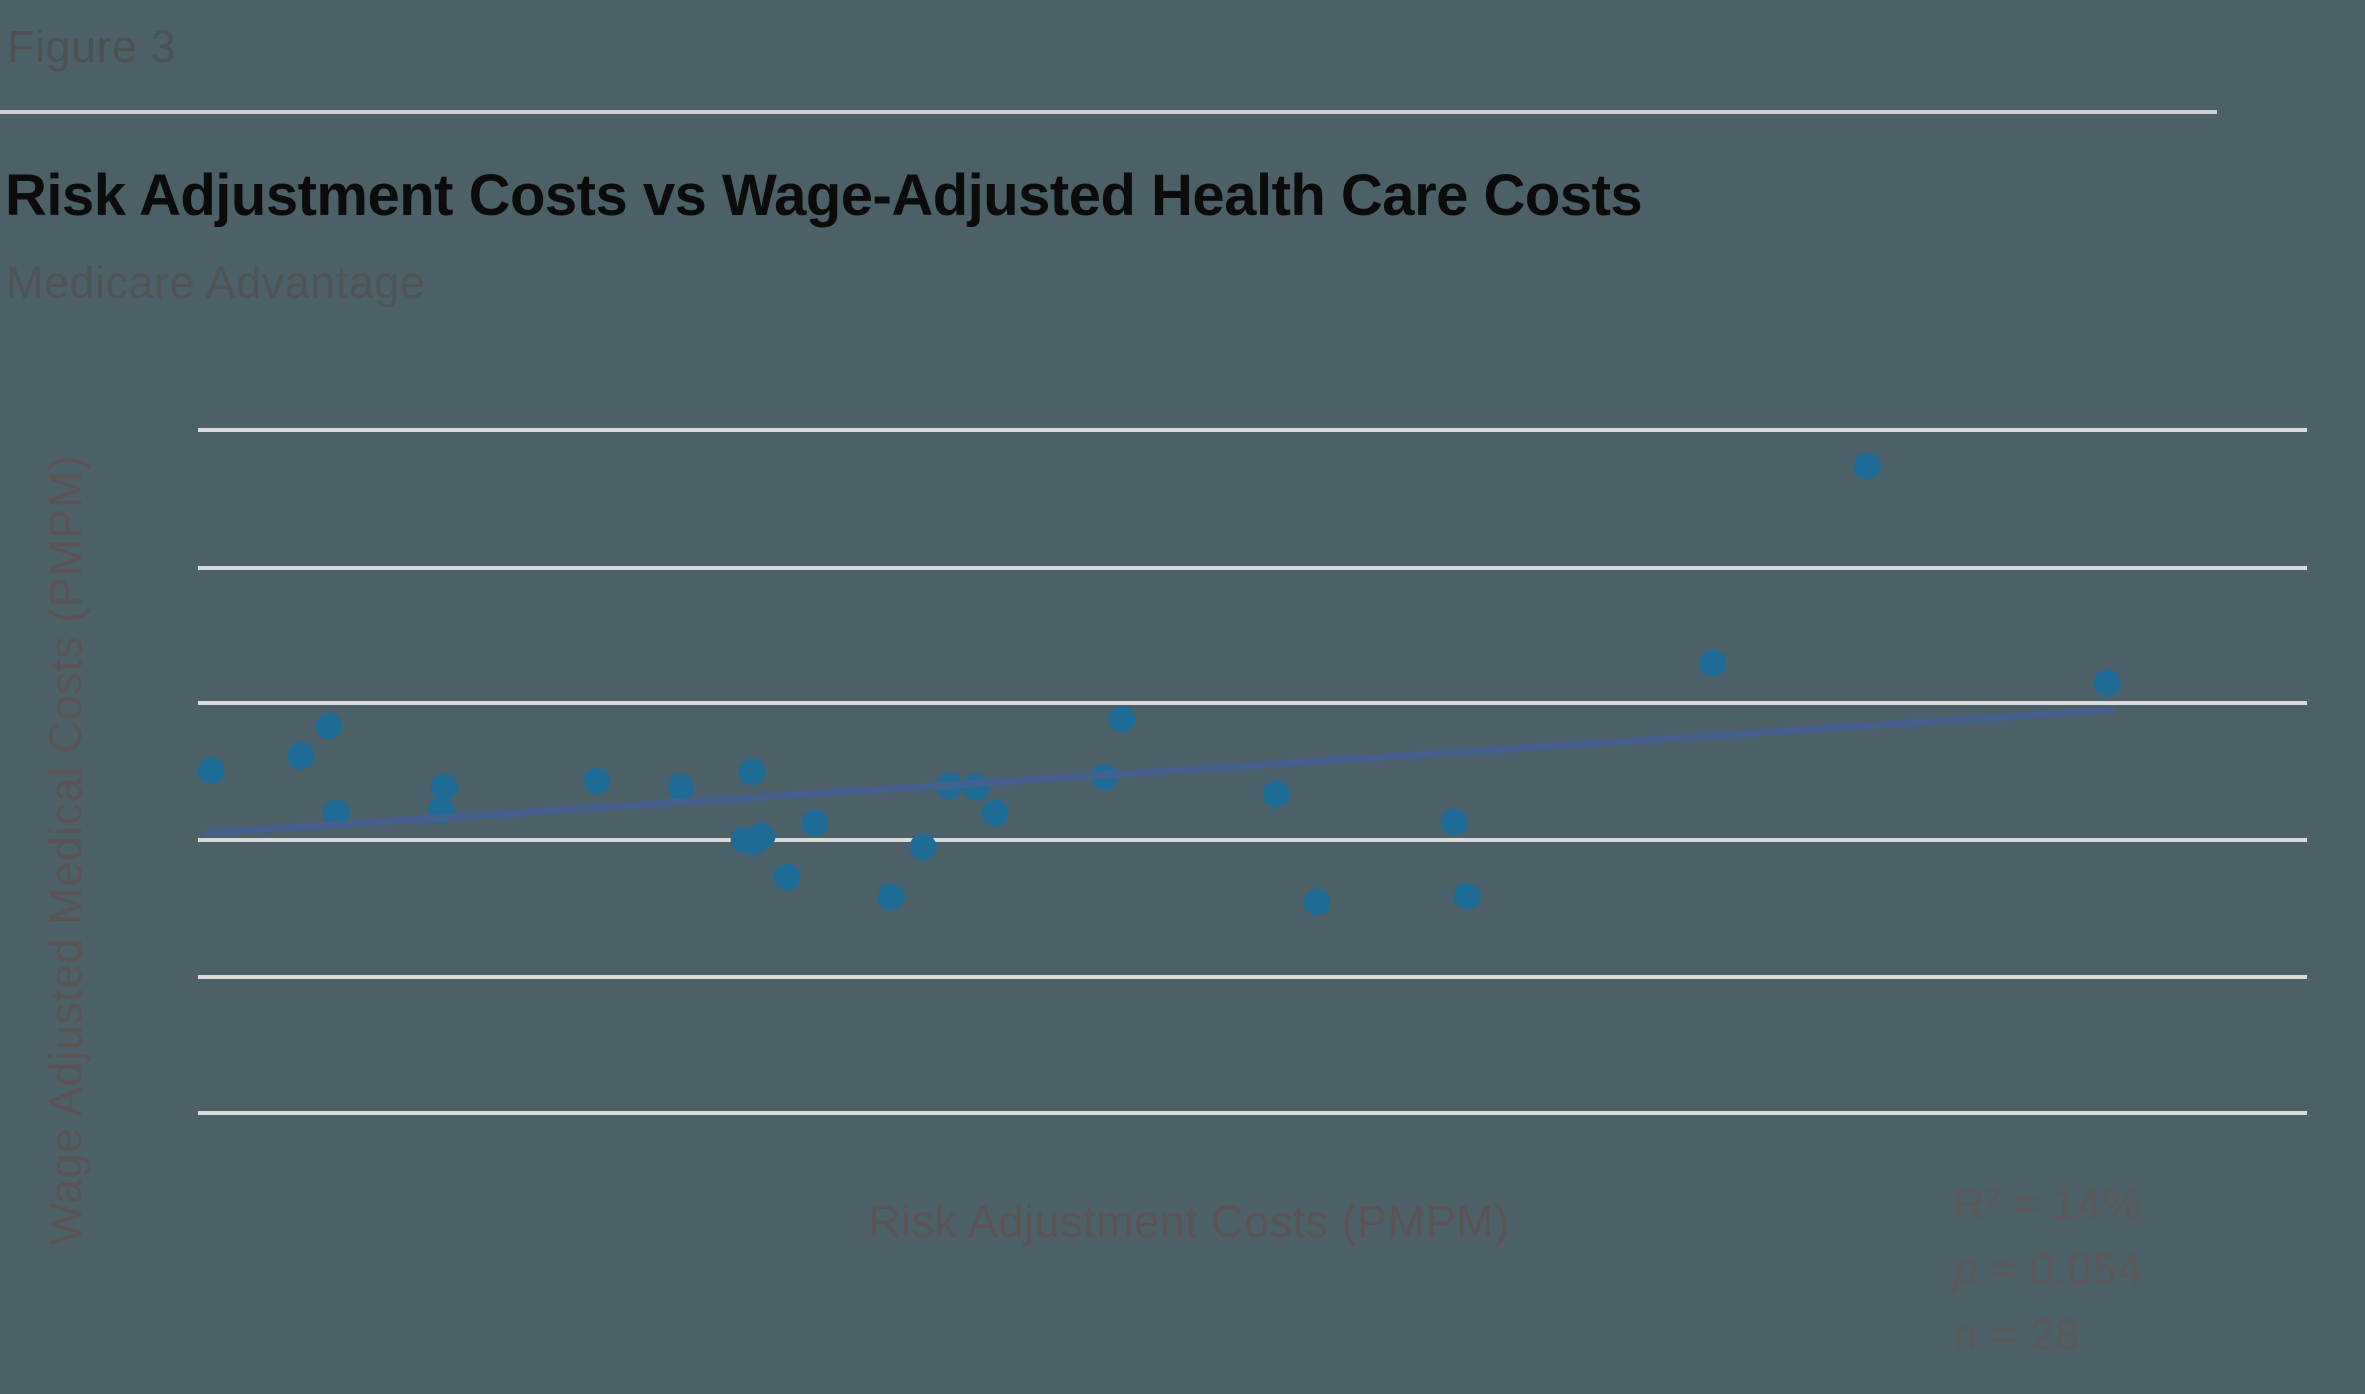 The width and height of the screenshot is (2365, 1394). Describe the element at coordinates (1108, 112) in the screenshot. I see `top-rule-divider` at that location.